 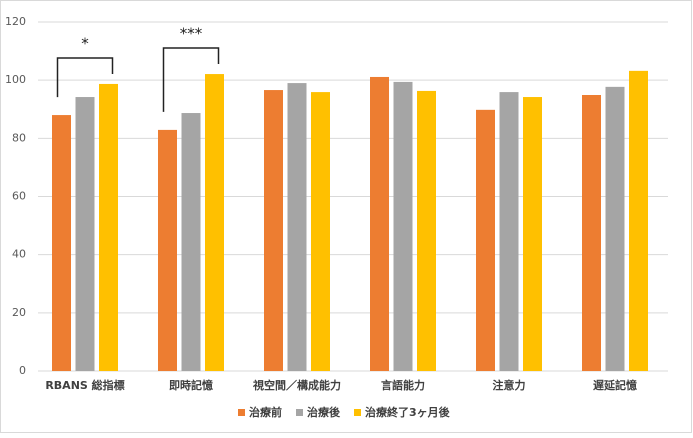 What do you see at coordinates (19, 196) in the screenshot?
I see `y-tick-label: 60` at bounding box center [19, 196].